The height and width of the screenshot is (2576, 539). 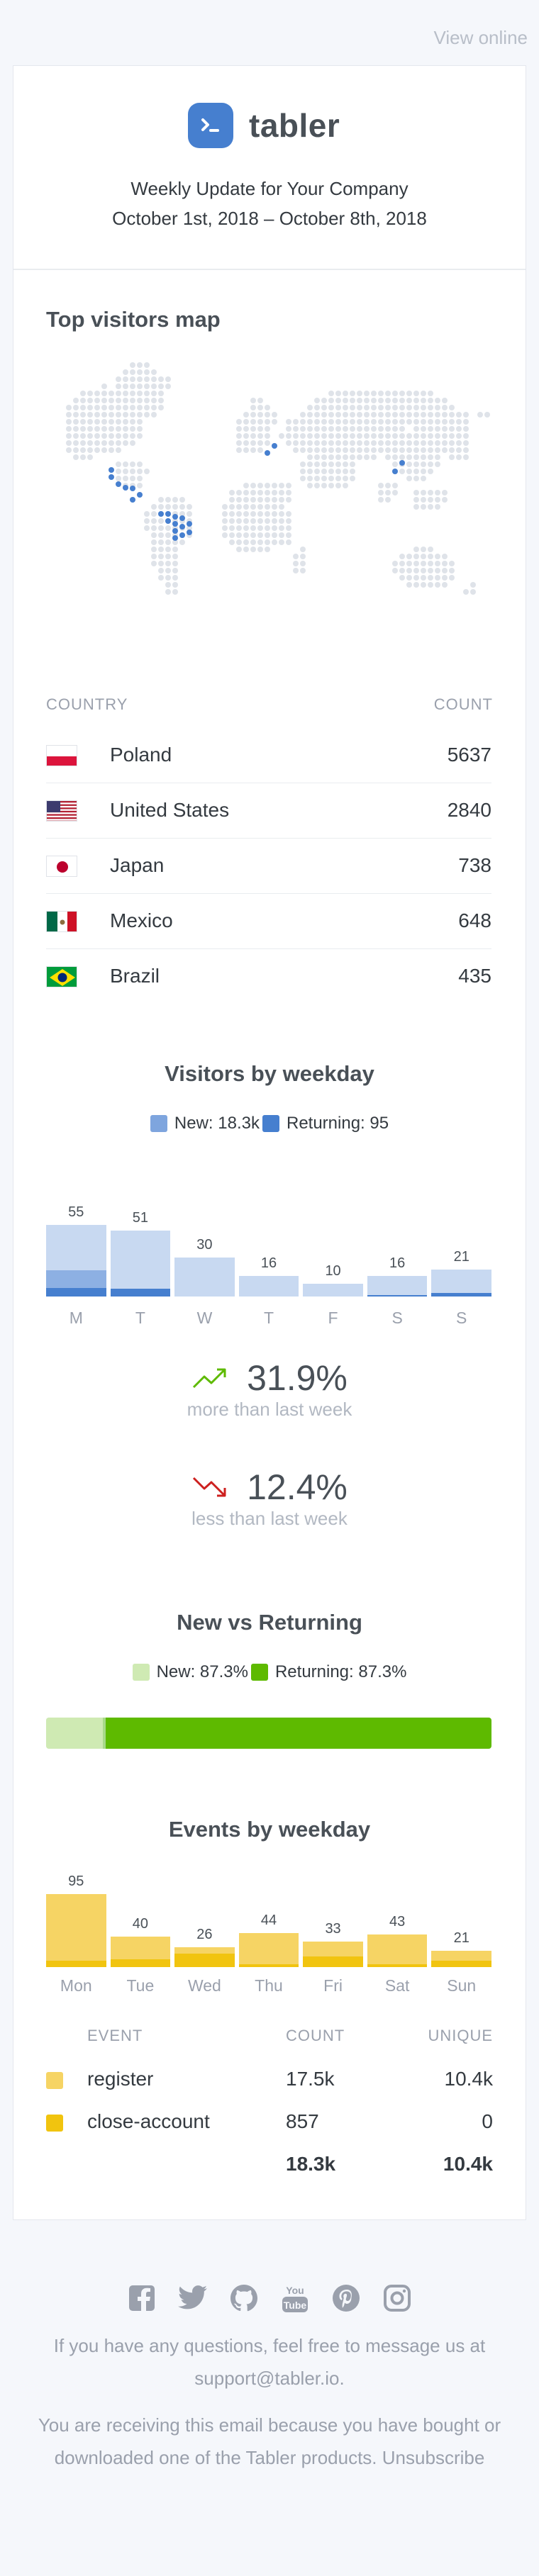 What do you see at coordinates (120, 2079) in the screenshot?
I see `event-name: register` at bounding box center [120, 2079].